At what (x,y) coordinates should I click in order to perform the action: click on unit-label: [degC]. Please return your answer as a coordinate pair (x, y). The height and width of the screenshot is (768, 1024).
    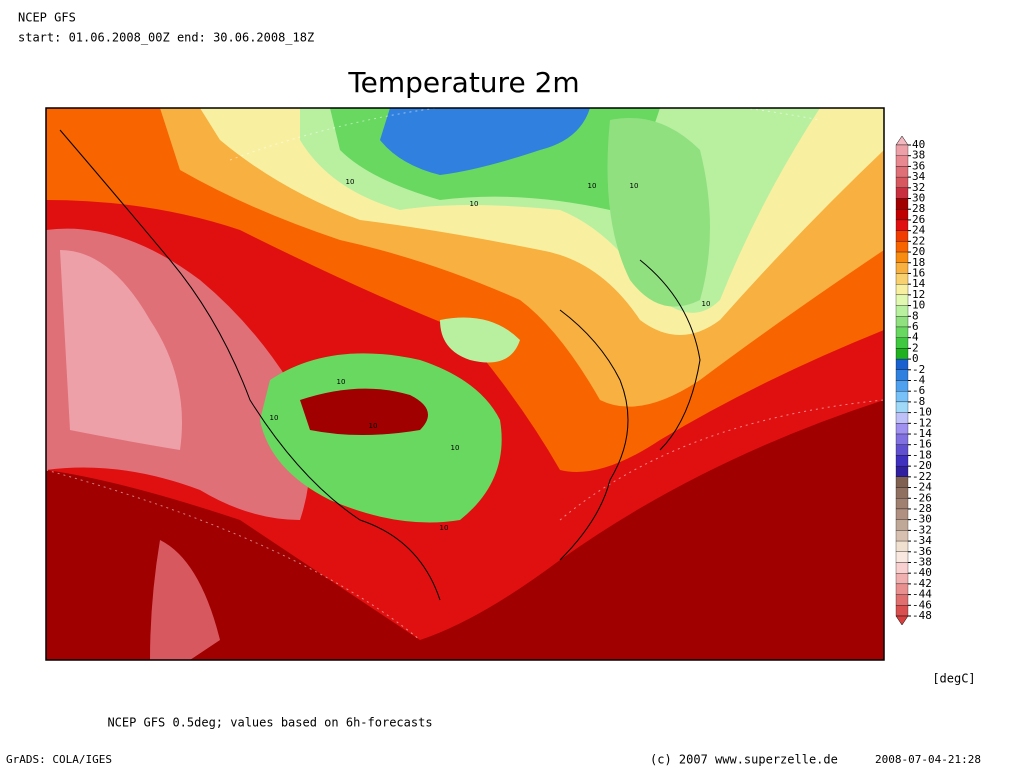
    Looking at the image, I should click on (953, 679).